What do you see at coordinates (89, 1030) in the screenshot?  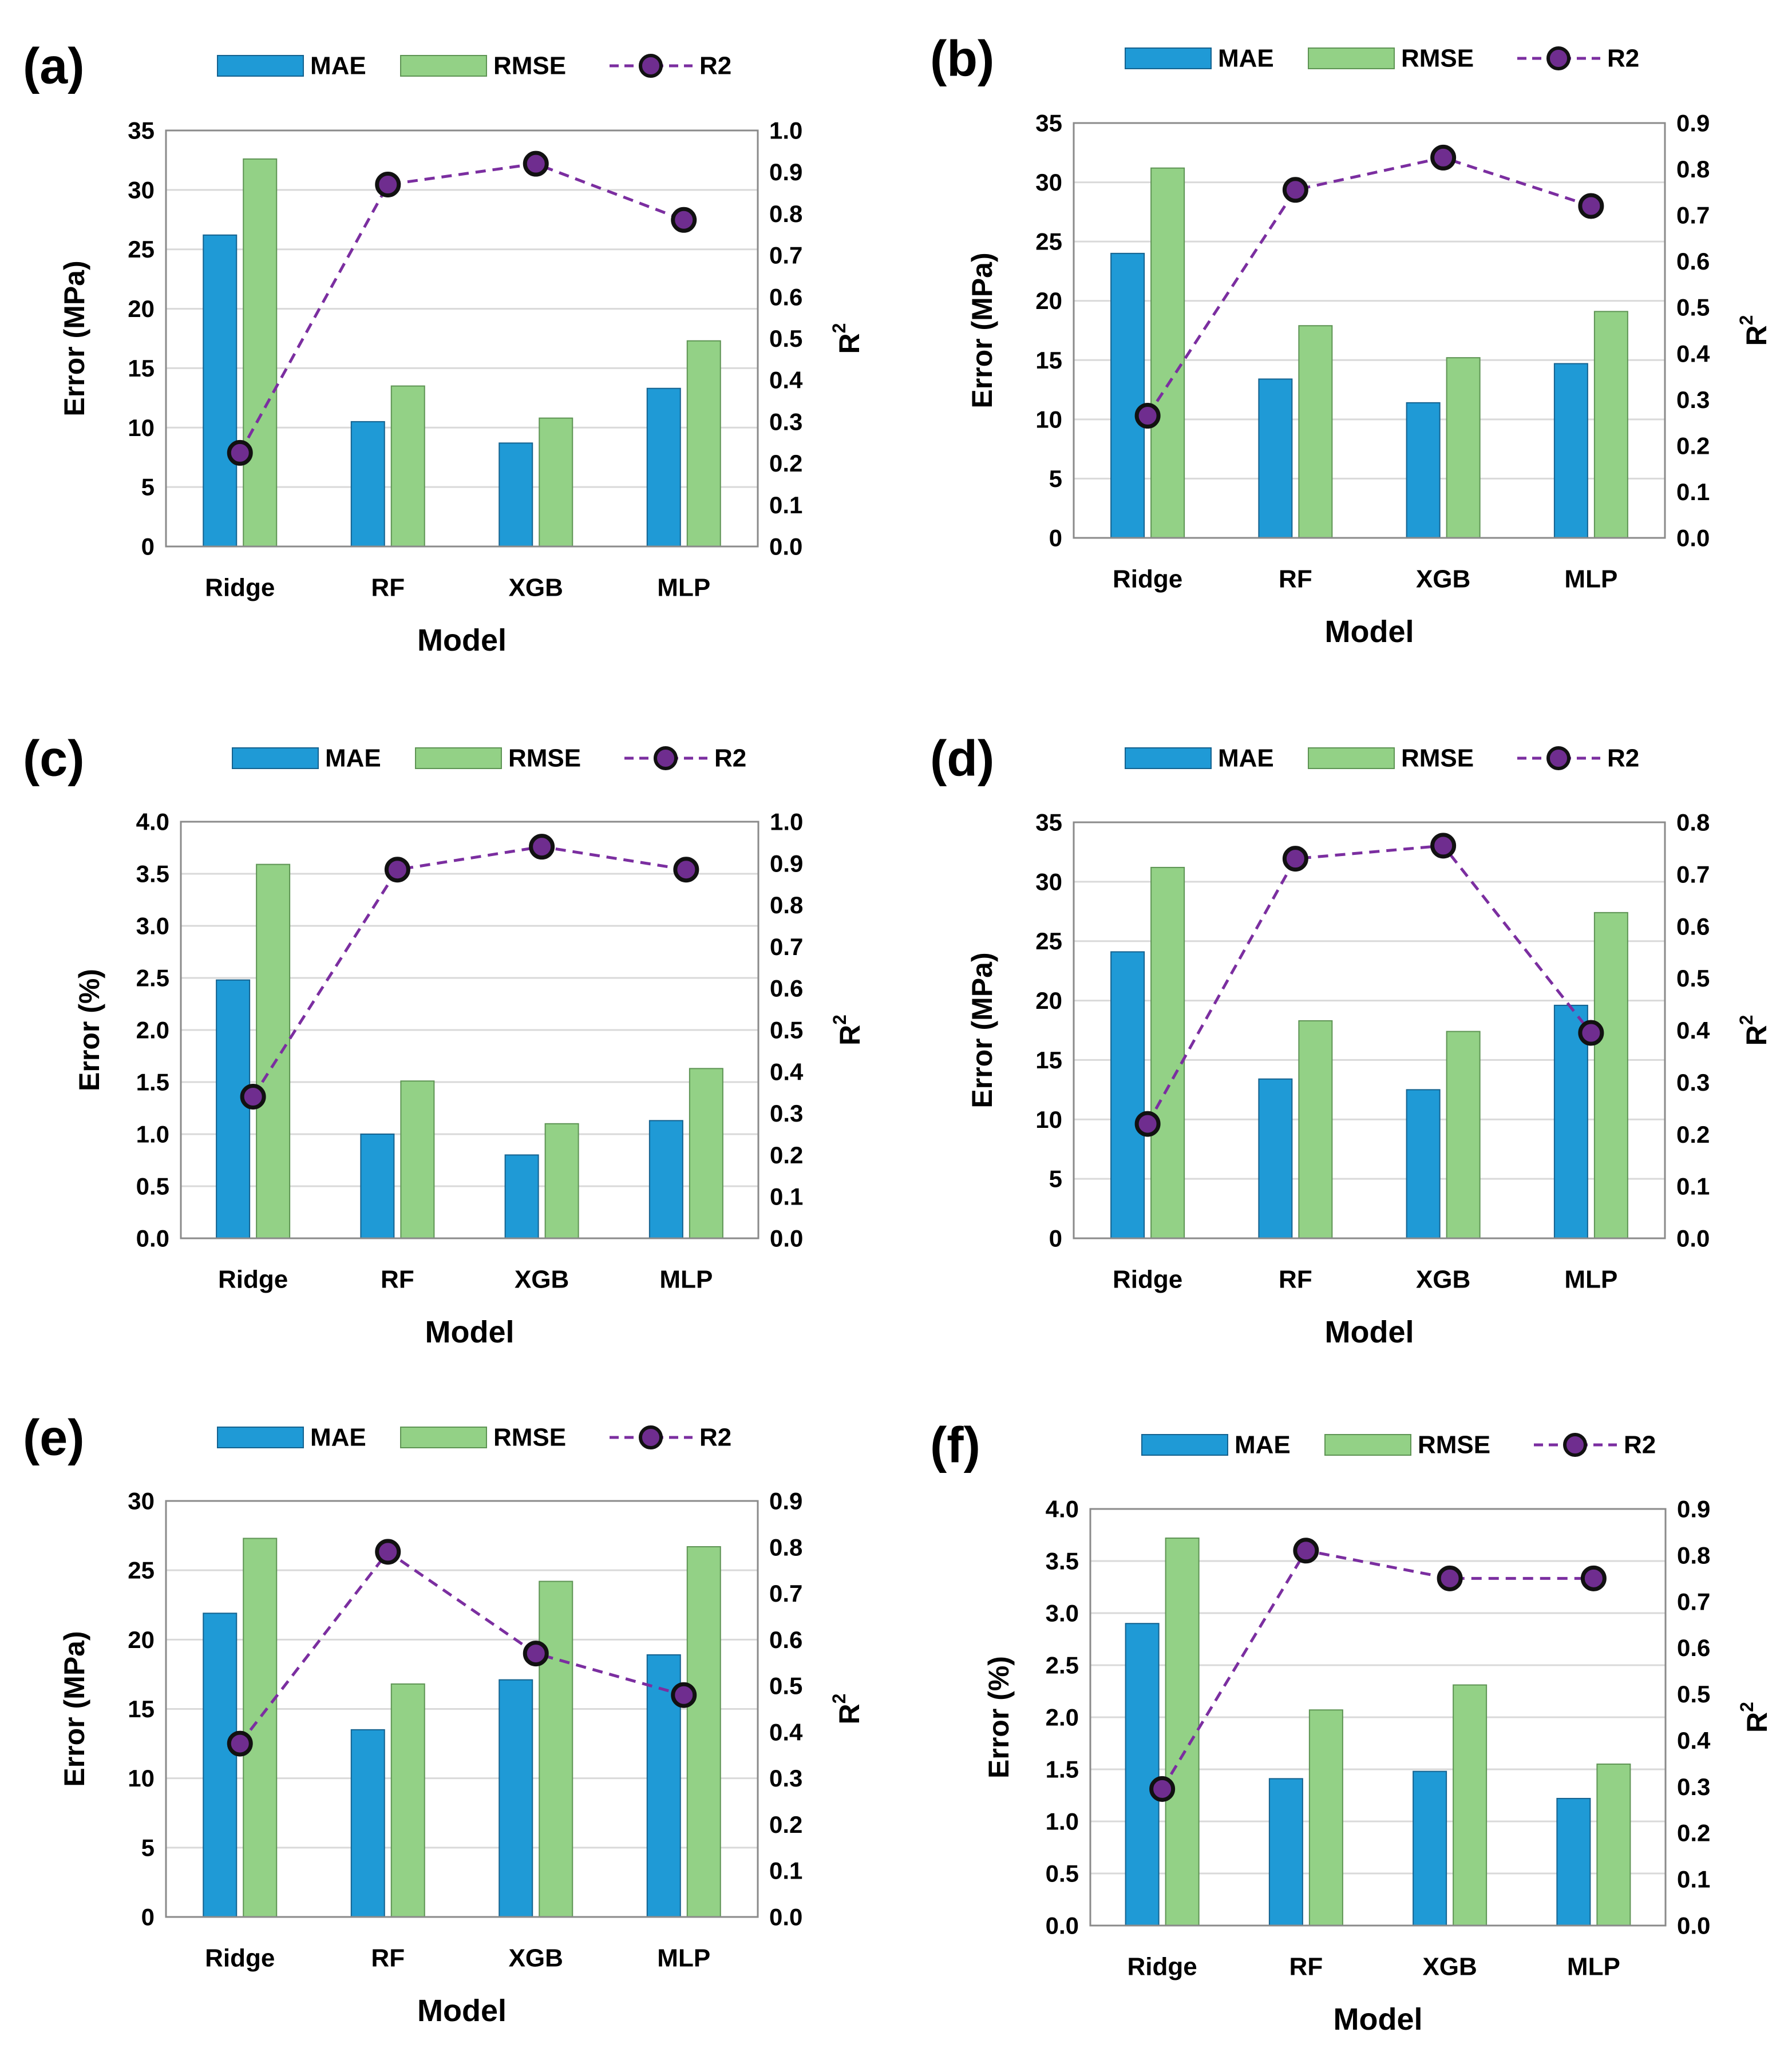 I see `y-axis-title: Error (%)` at bounding box center [89, 1030].